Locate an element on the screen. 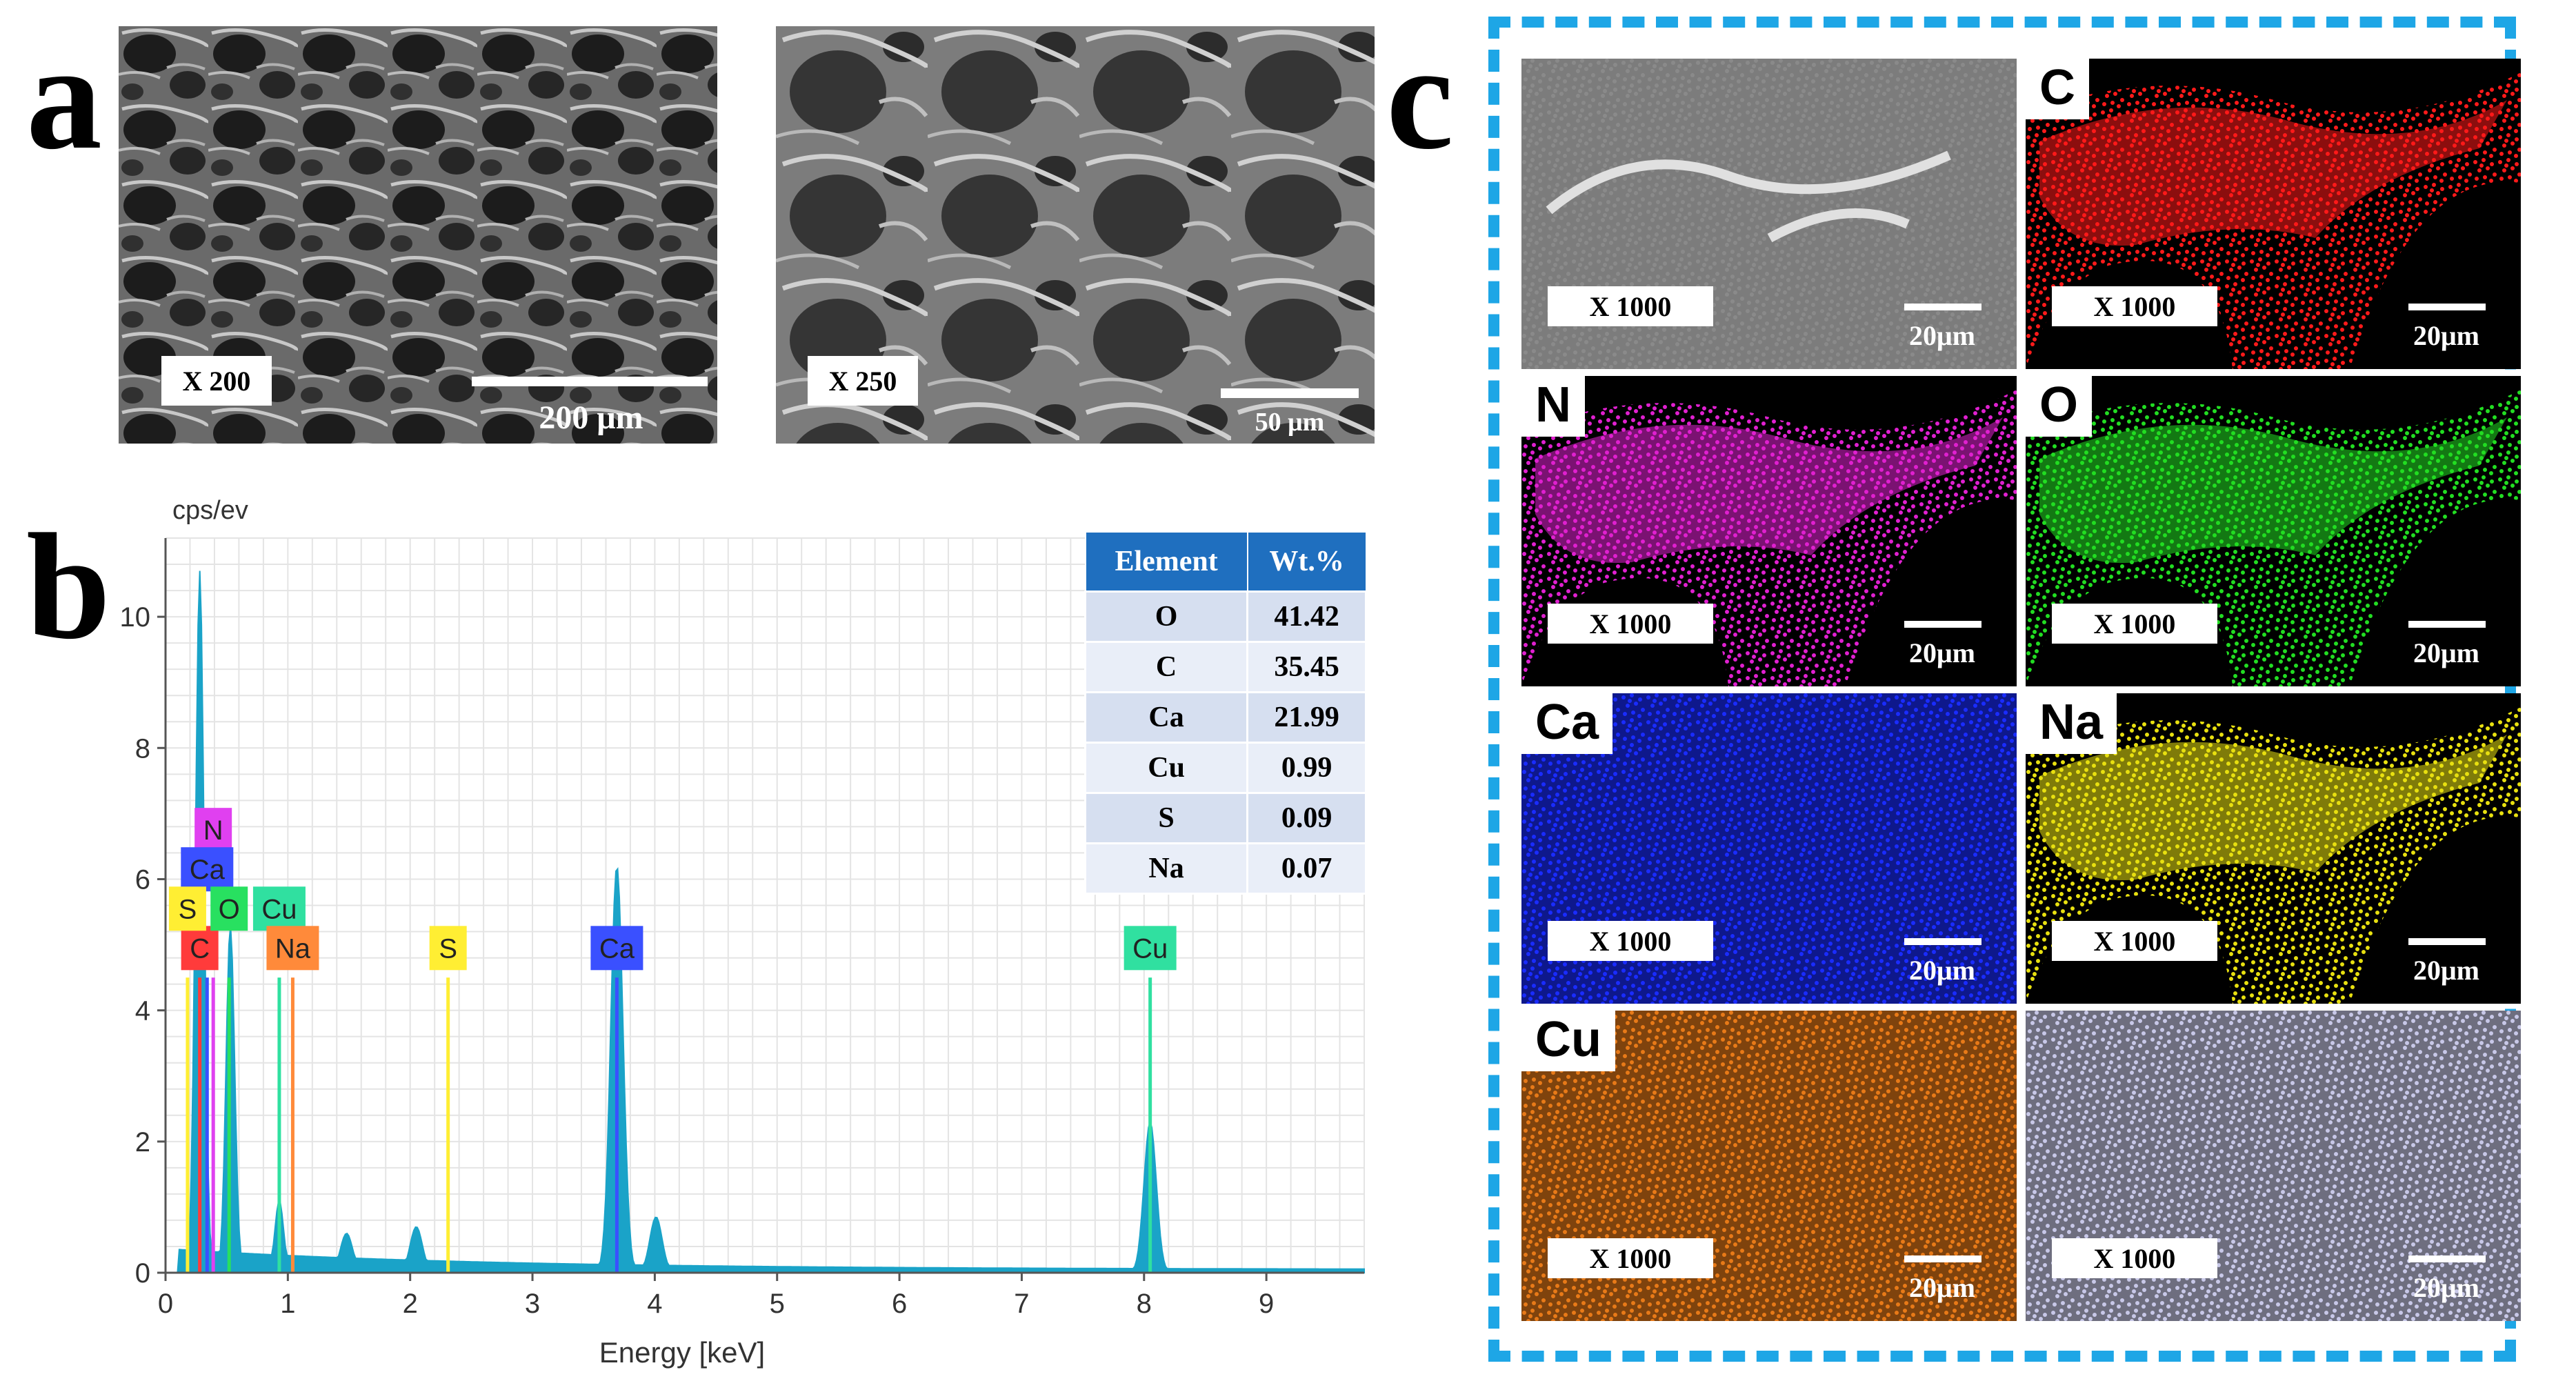 Image resolution: width=2576 pixels, height=1390 pixels. element-label: N is located at coordinates (1553, 406).